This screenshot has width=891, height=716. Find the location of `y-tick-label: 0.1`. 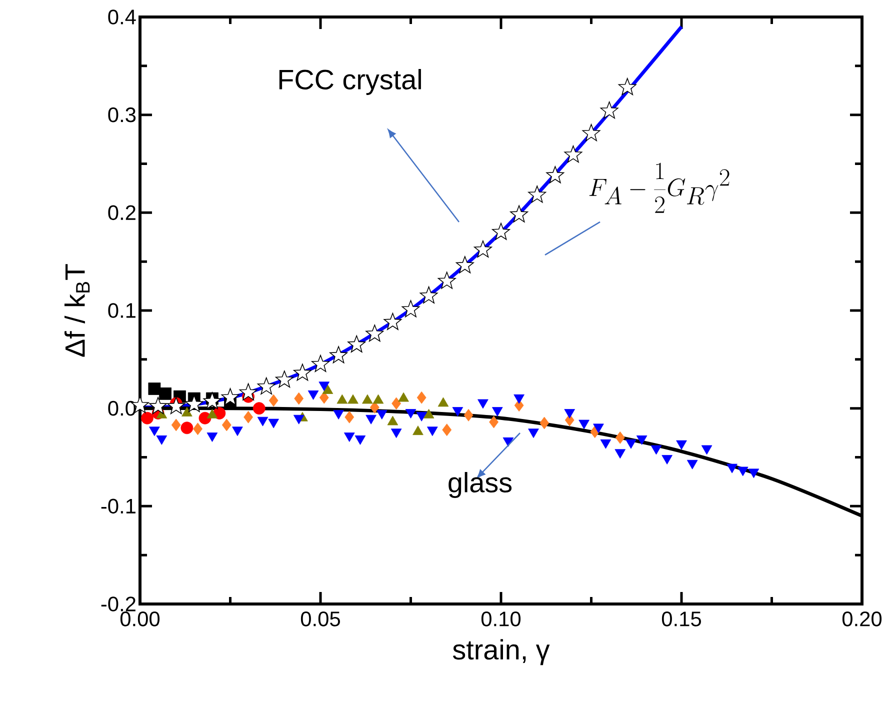

y-tick-label: 0.1 is located at coordinates (122, 310).